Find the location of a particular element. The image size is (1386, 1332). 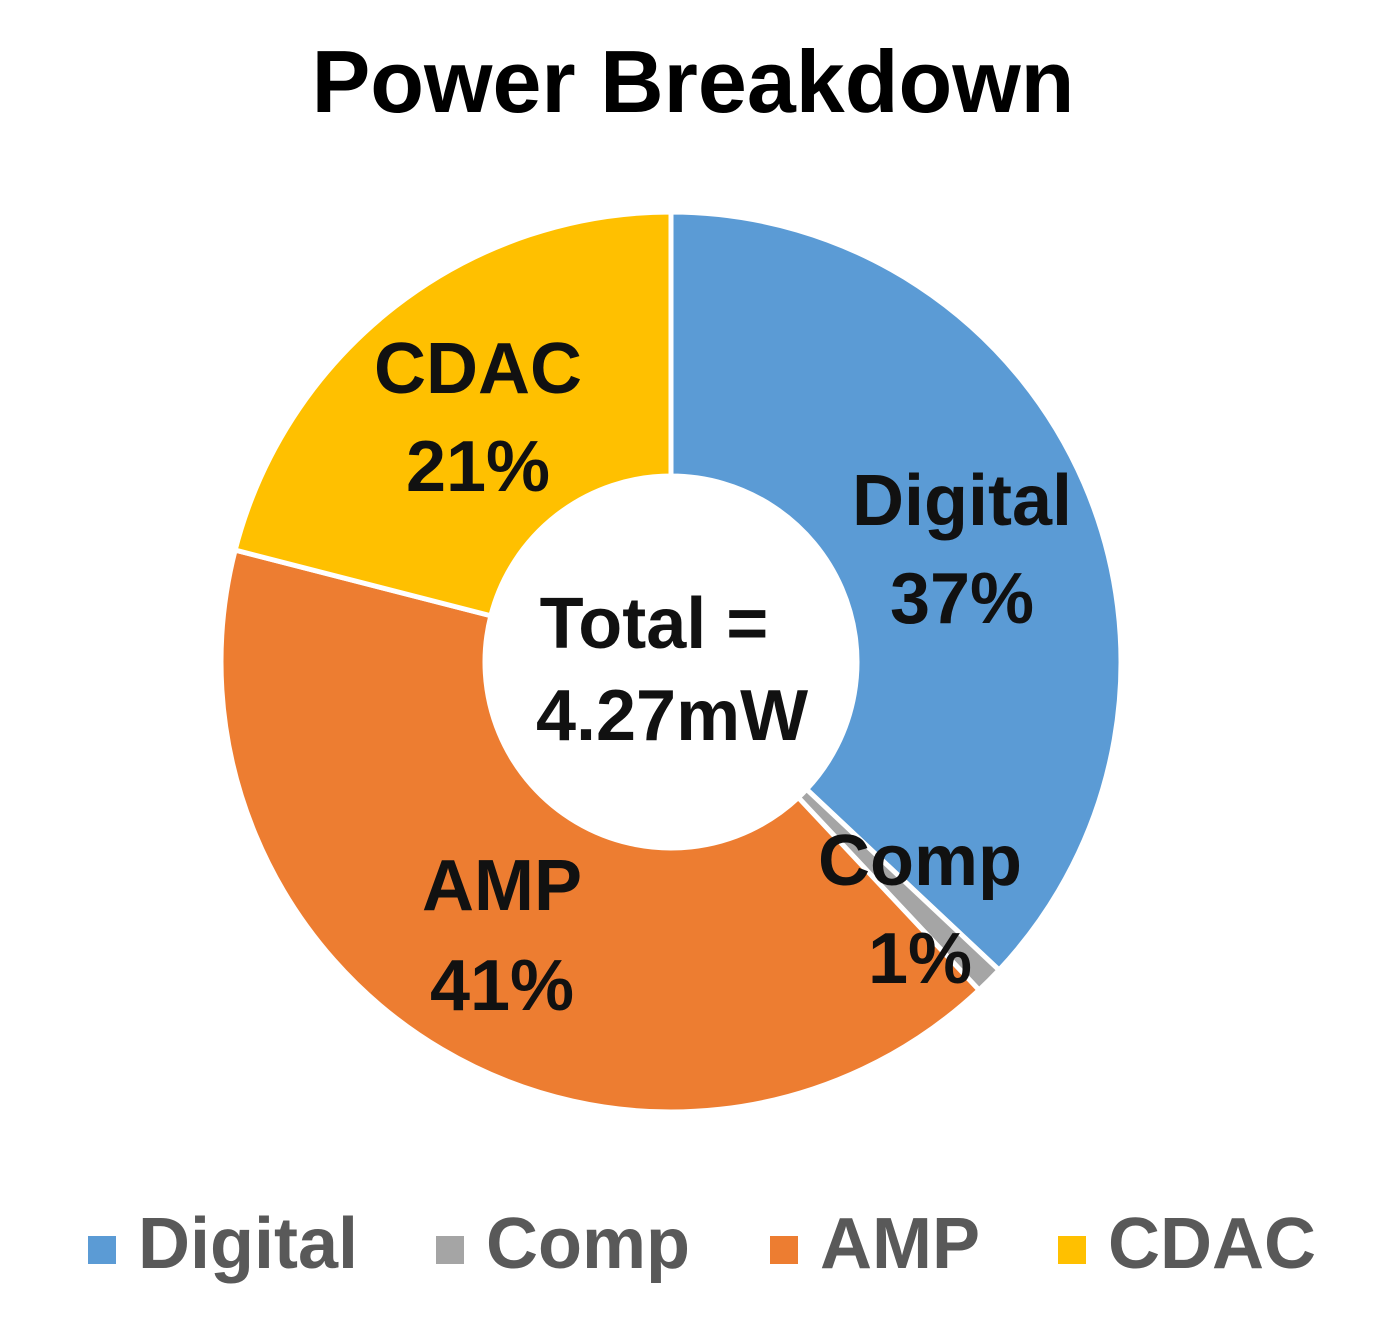

legend-swatch-cdac is located at coordinates (1072, 1250).